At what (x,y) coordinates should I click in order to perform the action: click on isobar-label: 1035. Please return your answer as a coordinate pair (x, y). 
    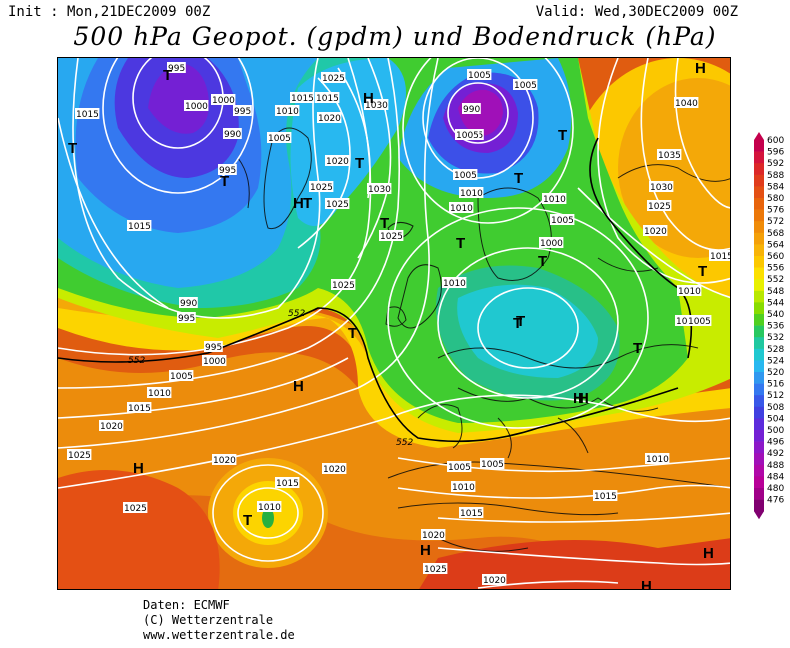
    Looking at the image, I should click on (669, 156).